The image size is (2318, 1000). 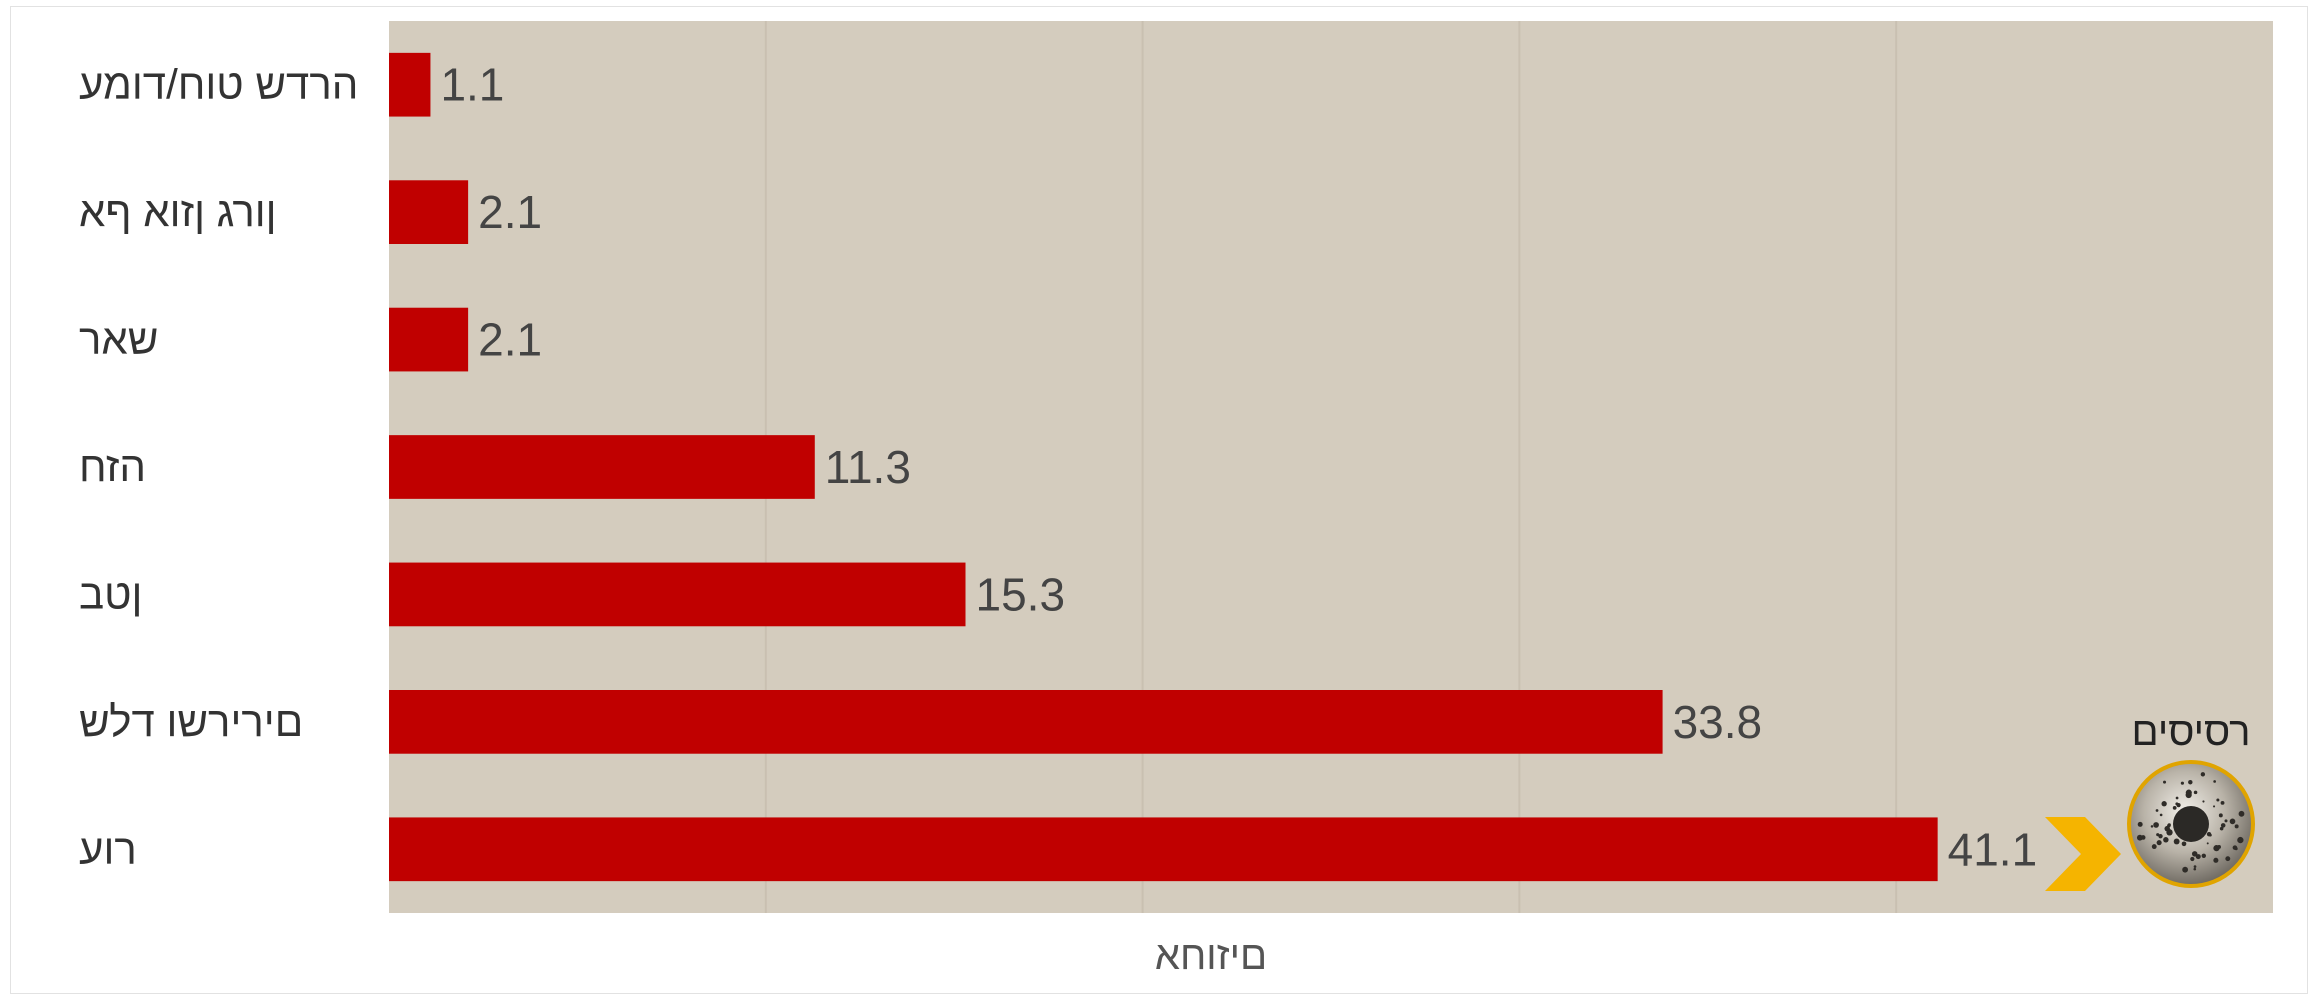 I want to click on value-label: 41.1, so click(x=1993, y=849).